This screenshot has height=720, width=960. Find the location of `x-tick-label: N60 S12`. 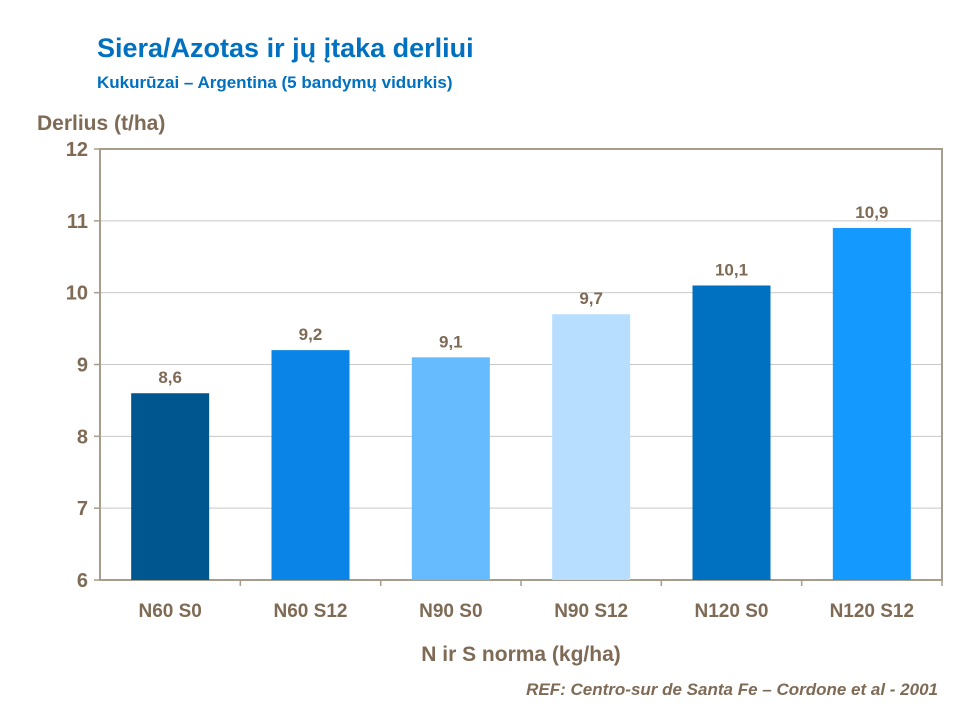

x-tick-label: N60 S12 is located at coordinates (311, 611).